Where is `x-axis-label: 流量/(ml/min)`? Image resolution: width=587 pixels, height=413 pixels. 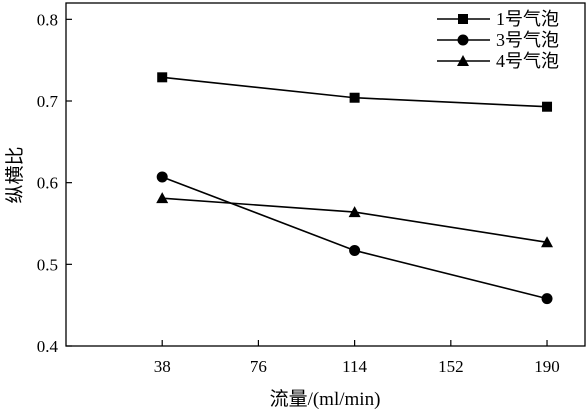
x-axis-label: 流量/(ml/min) is located at coordinates (325, 399).